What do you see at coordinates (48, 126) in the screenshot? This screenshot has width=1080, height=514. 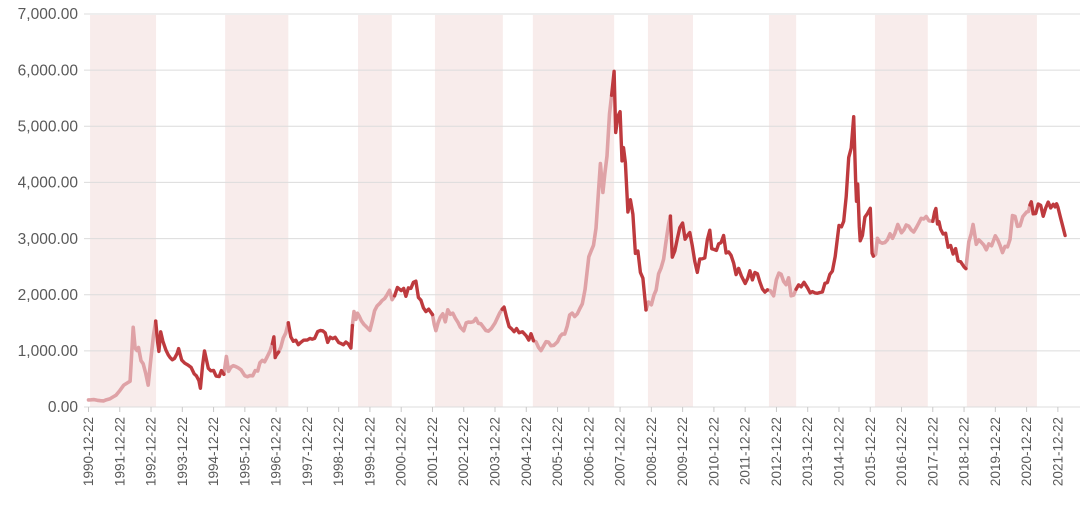 I see `y-axis-label: 5,000.00` at bounding box center [48, 126].